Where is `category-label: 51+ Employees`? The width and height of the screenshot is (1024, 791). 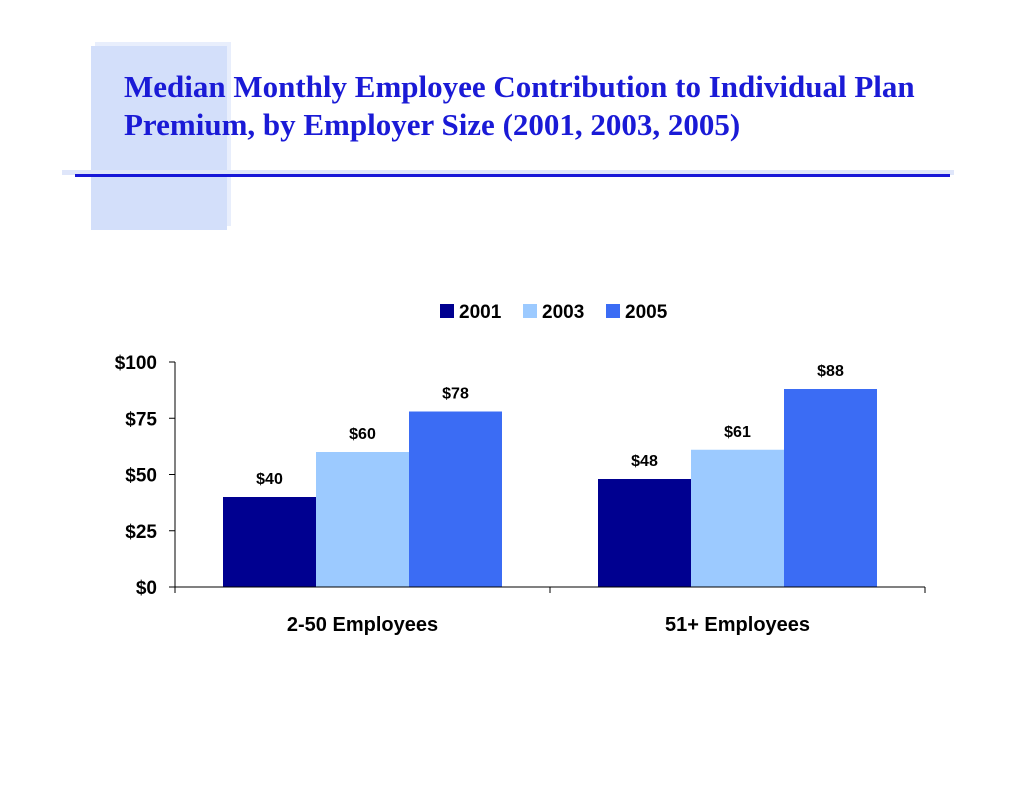
category-label: 51+ Employees is located at coordinates (737, 625).